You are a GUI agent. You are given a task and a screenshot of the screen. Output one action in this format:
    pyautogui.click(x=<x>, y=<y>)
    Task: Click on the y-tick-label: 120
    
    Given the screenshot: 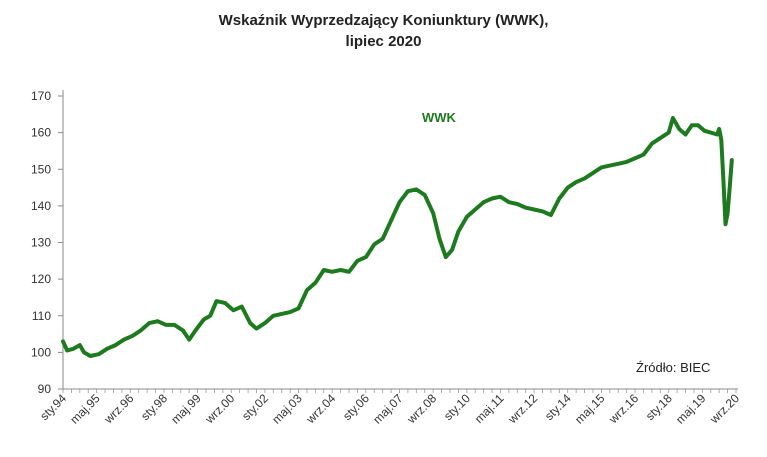 What is the action you would take?
    pyautogui.click(x=41, y=279)
    